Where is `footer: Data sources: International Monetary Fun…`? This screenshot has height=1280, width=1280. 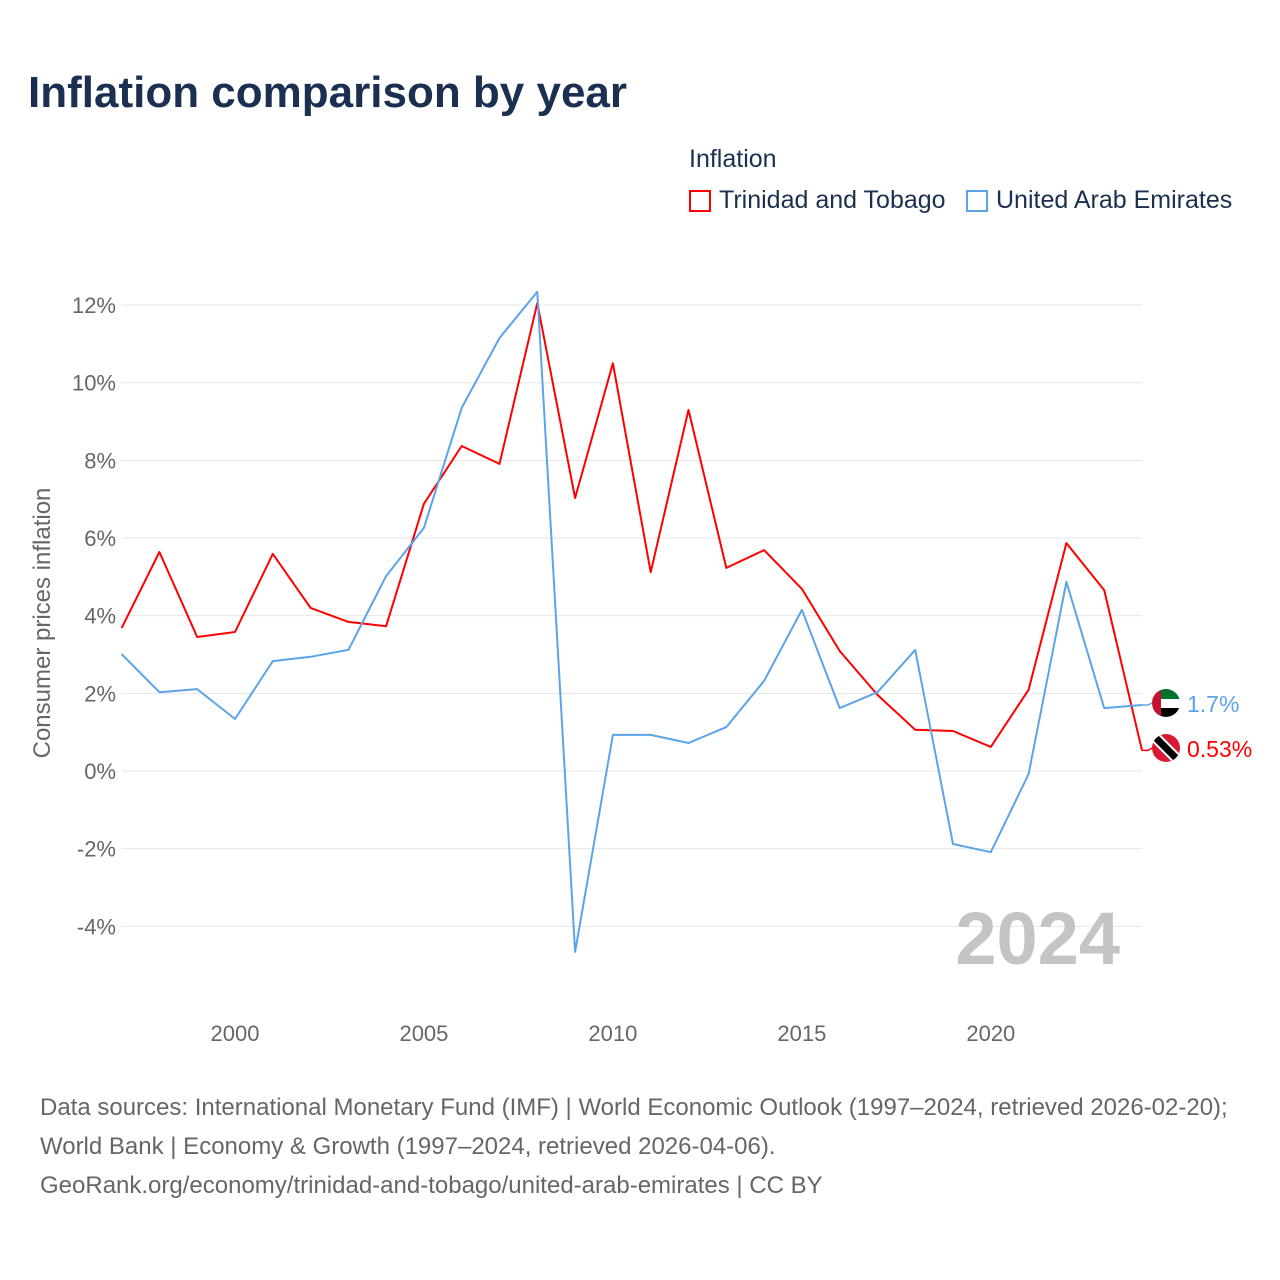
footer: Data sources: International Monetary Fun… is located at coordinates (645, 1146).